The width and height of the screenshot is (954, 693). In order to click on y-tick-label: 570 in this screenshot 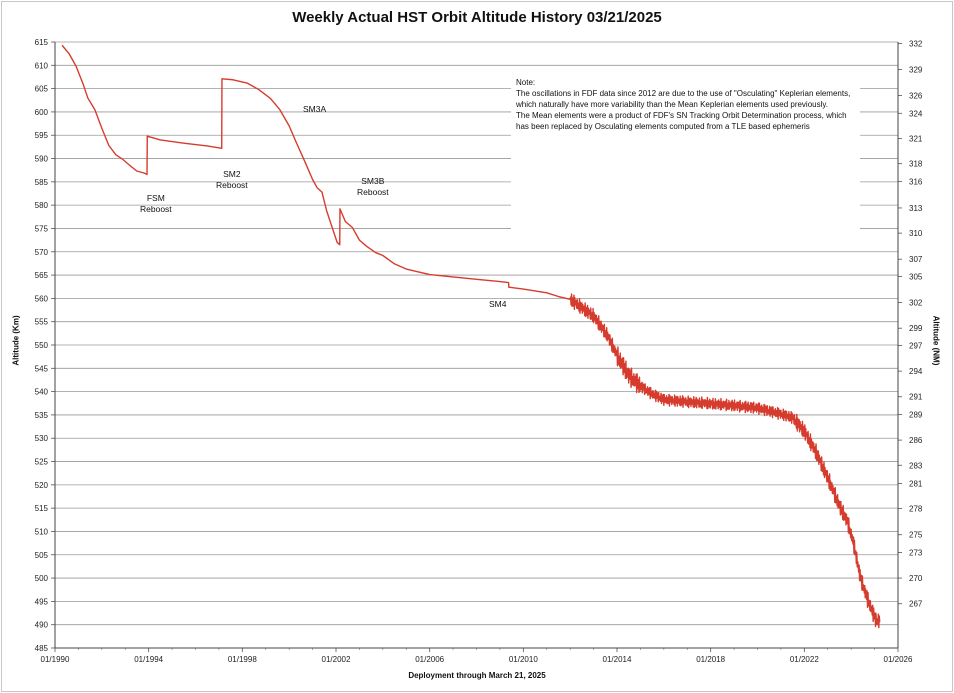, I will do `click(42, 252)`.